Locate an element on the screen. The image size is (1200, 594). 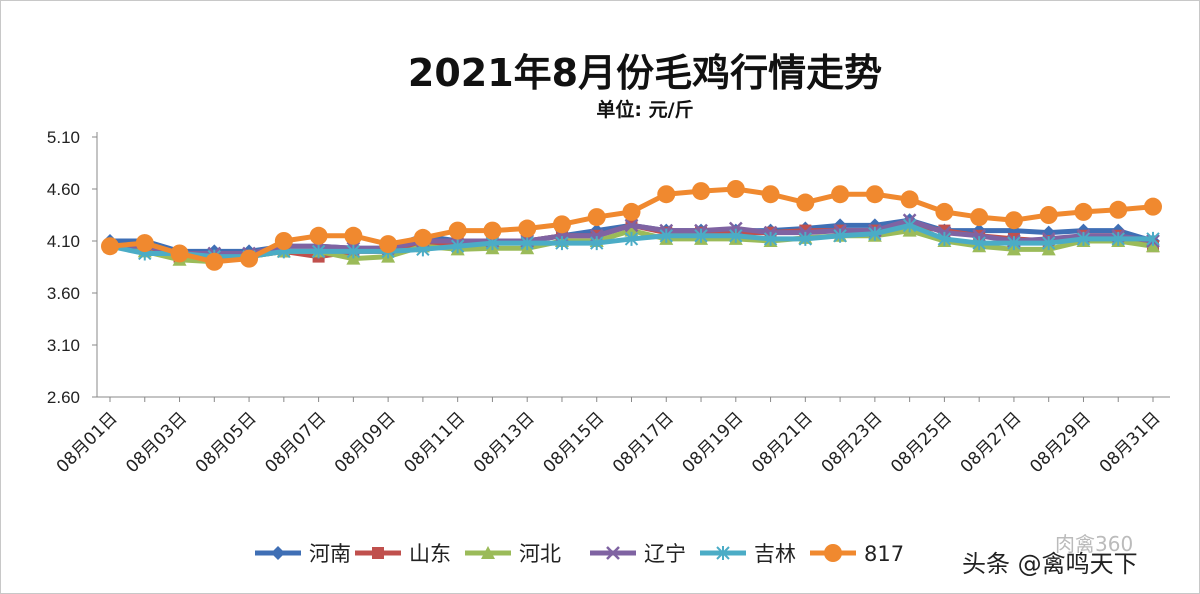
x-tick-label: 08月09日 is located at coordinates (365, 442).